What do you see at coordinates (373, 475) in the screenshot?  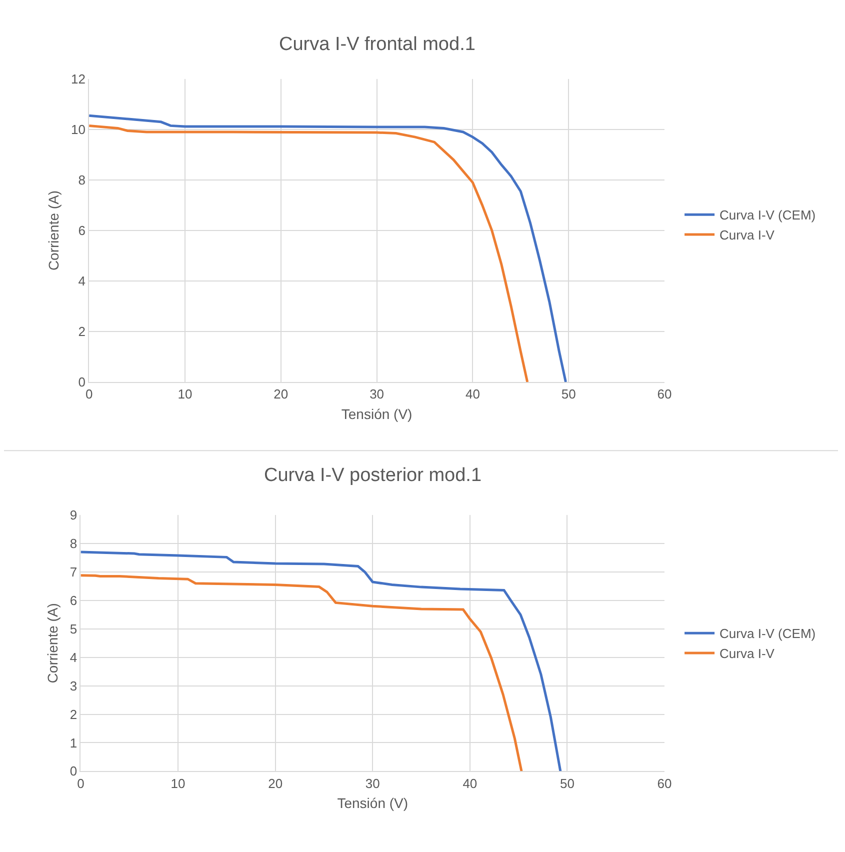 I see `chart-title: Curva I-V posterior mod.1` at bounding box center [373, 475].